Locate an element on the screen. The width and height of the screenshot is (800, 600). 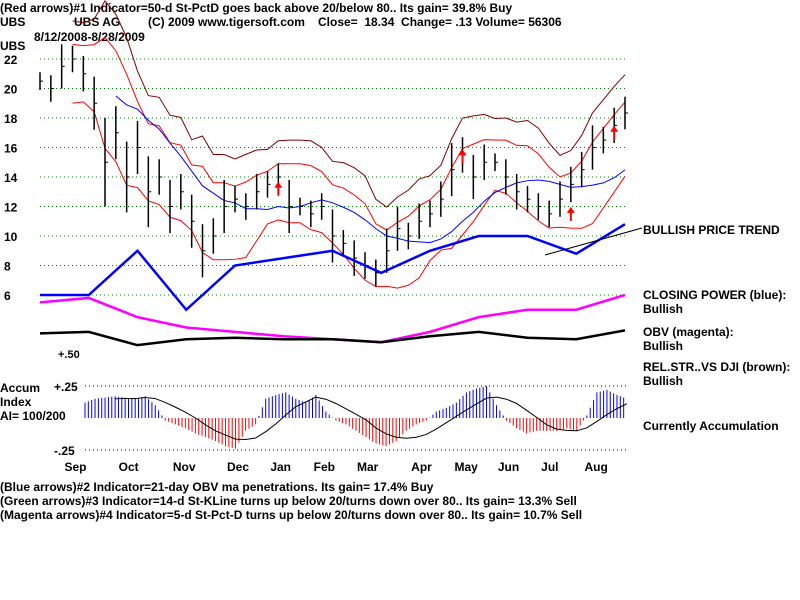
y-tick-label: 22 is located at coordinates (11, 60).